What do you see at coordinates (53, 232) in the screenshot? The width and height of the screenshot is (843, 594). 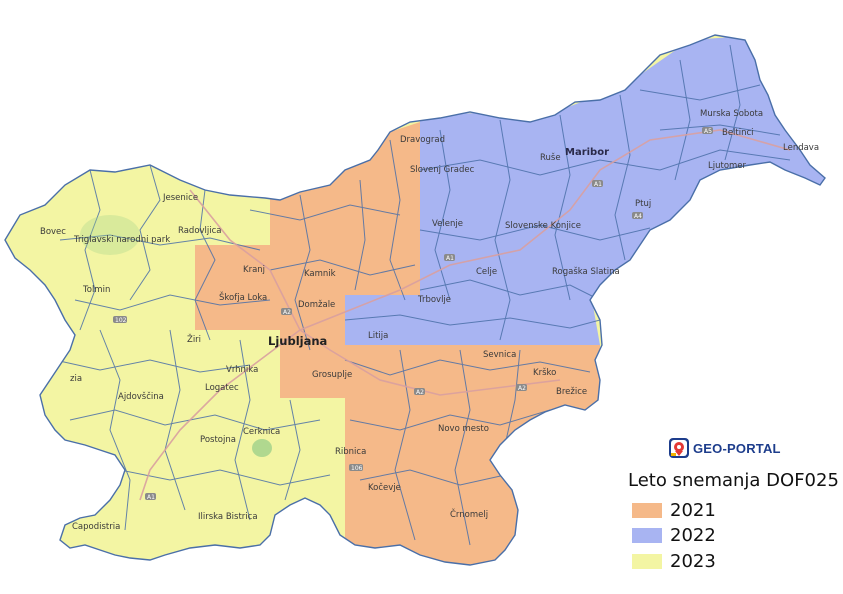 I see `label-bovec: Bovec` at bounding box center [53, 232].